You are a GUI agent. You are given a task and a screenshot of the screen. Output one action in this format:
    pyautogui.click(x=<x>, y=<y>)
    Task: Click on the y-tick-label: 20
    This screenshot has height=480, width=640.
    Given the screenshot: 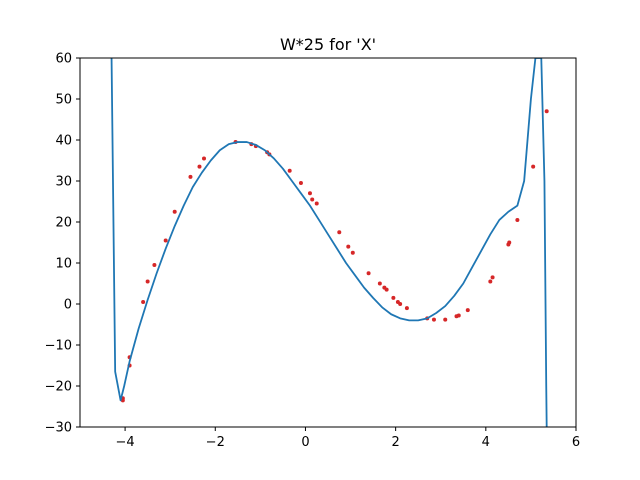 What is the action you would take?
    pyautogui.click(x=63, y=223)
    